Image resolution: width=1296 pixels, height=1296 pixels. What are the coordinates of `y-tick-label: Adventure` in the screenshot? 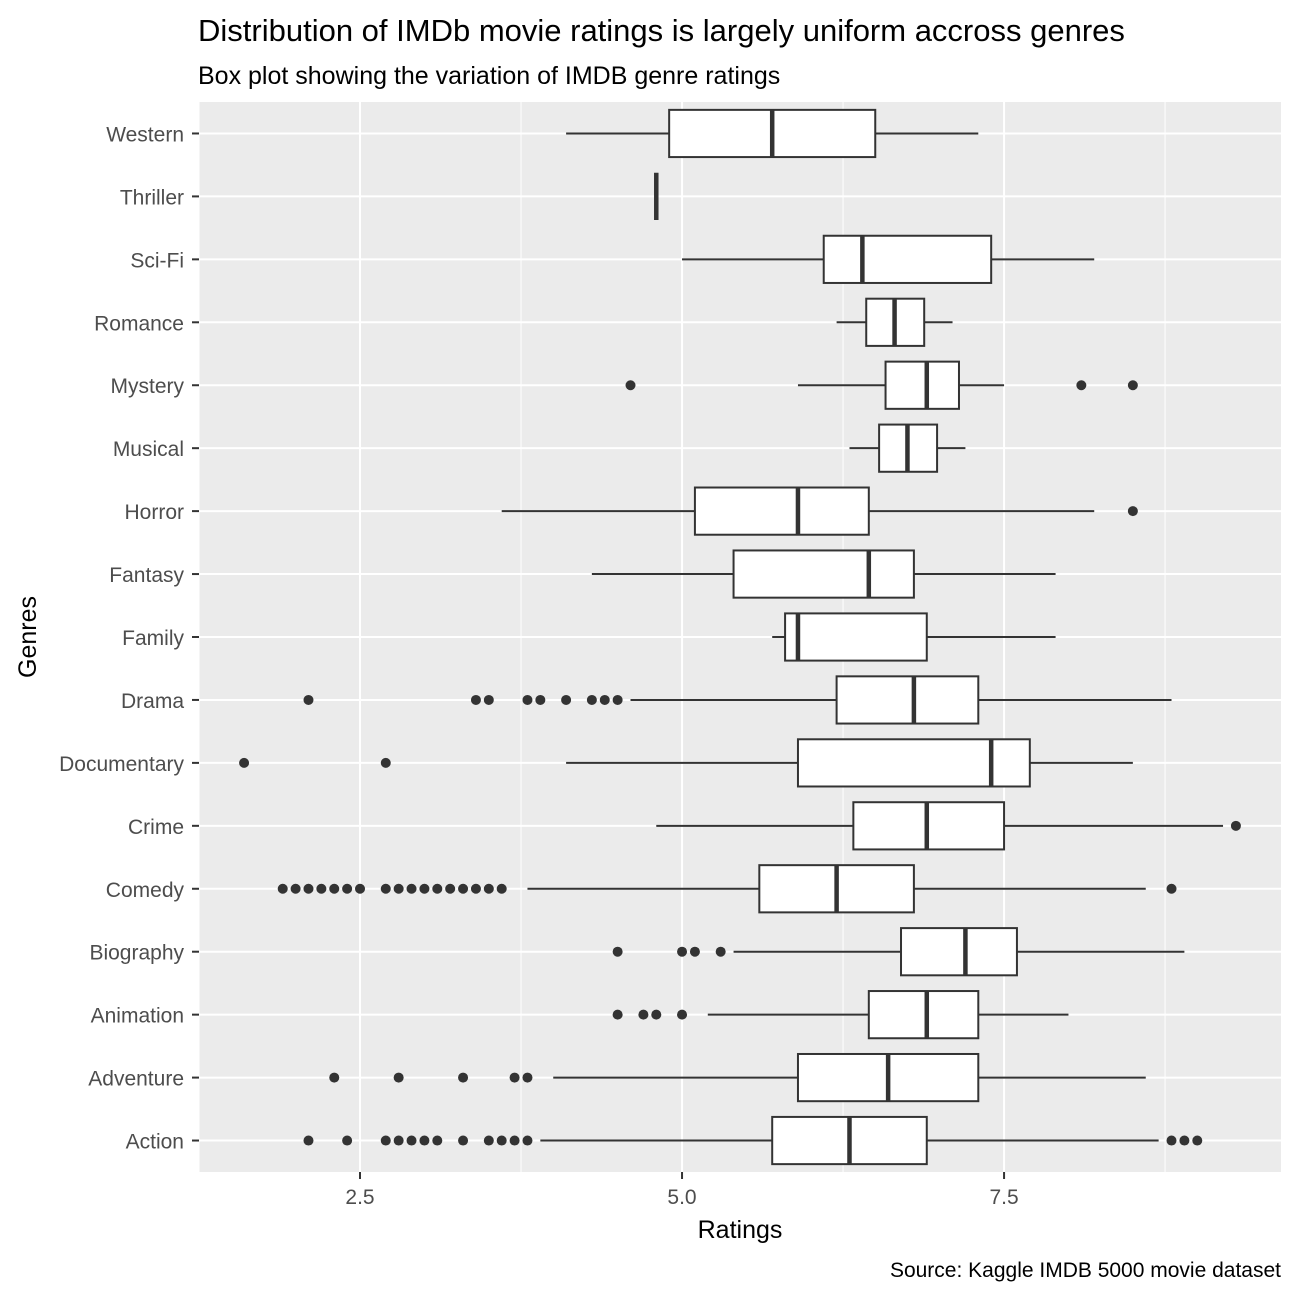 It's located at (136, 1079).